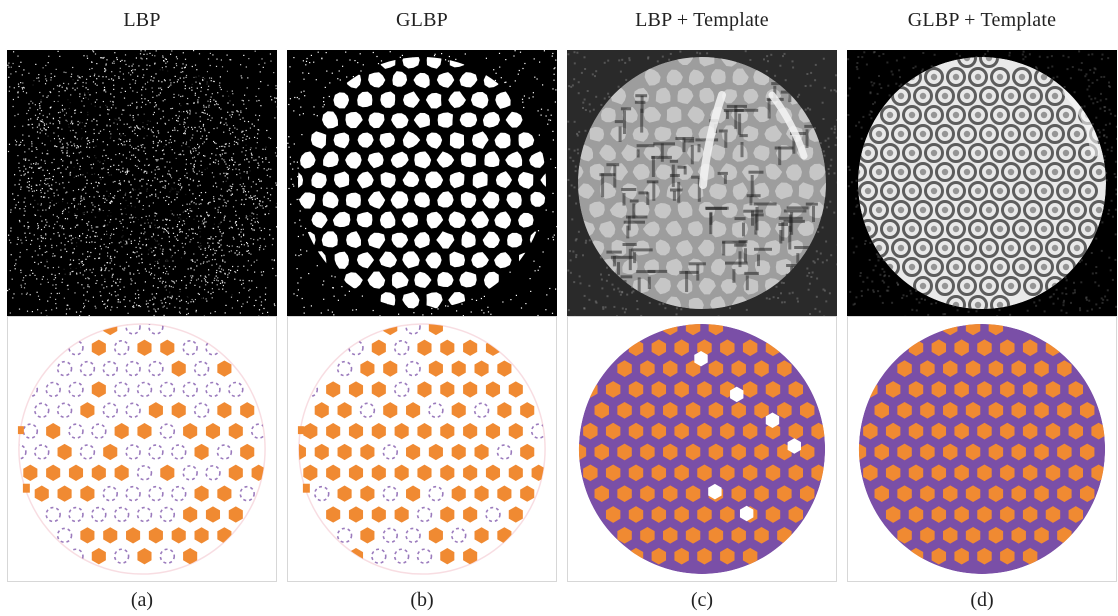 This screenshot has width=1118, height=616. I want to click on panel-lbp-segmentation, so click(142, 449).